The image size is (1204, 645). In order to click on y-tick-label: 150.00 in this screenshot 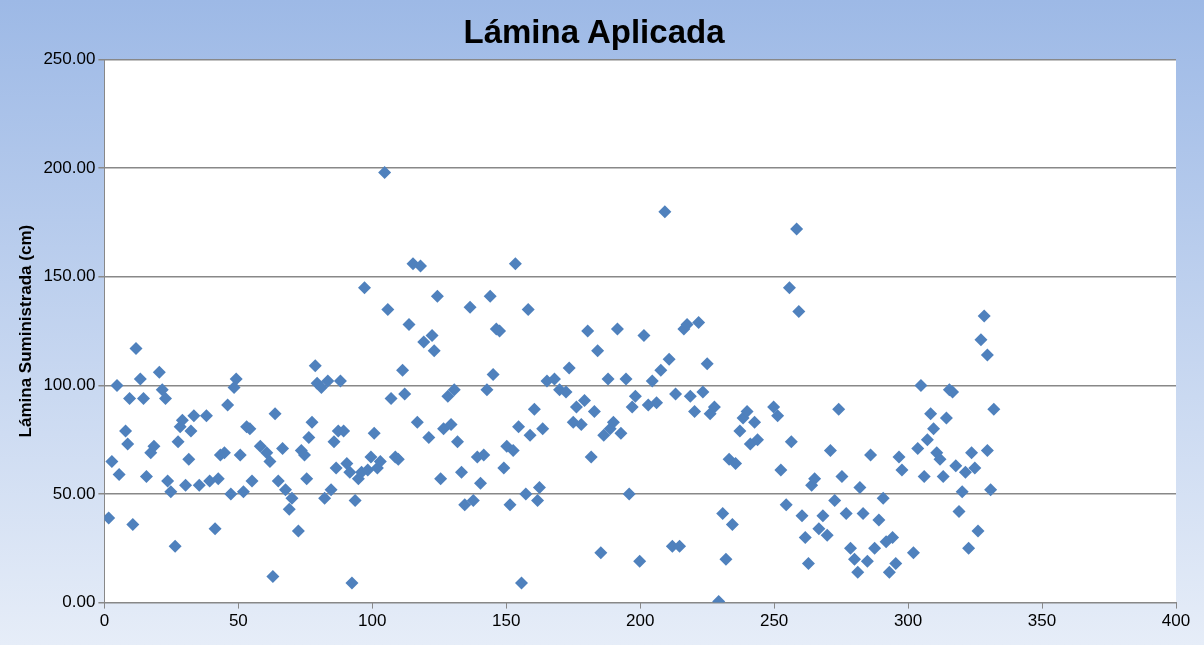, I will do `click(69, 276)`.